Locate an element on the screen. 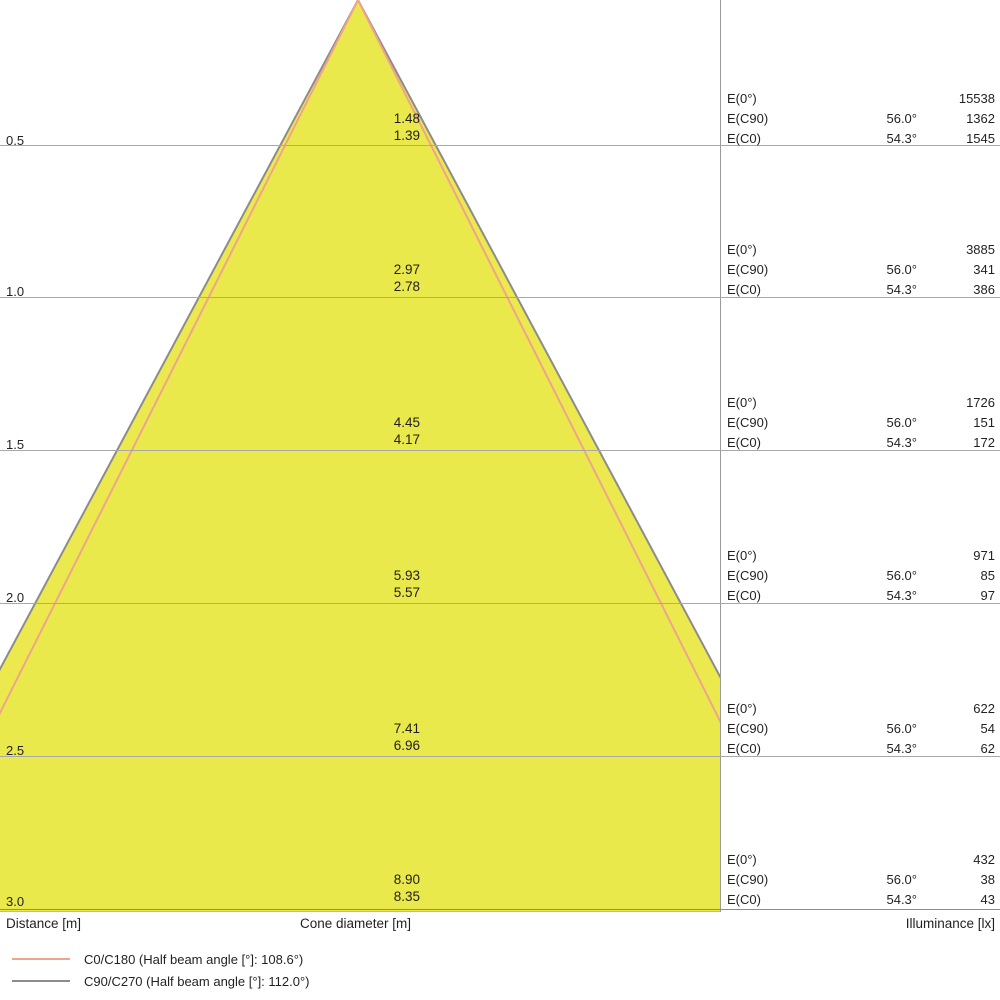 The width and height of the screenshot is (1000, 1000). illuminance-value: 1545 is located at coordinates (980, 138).